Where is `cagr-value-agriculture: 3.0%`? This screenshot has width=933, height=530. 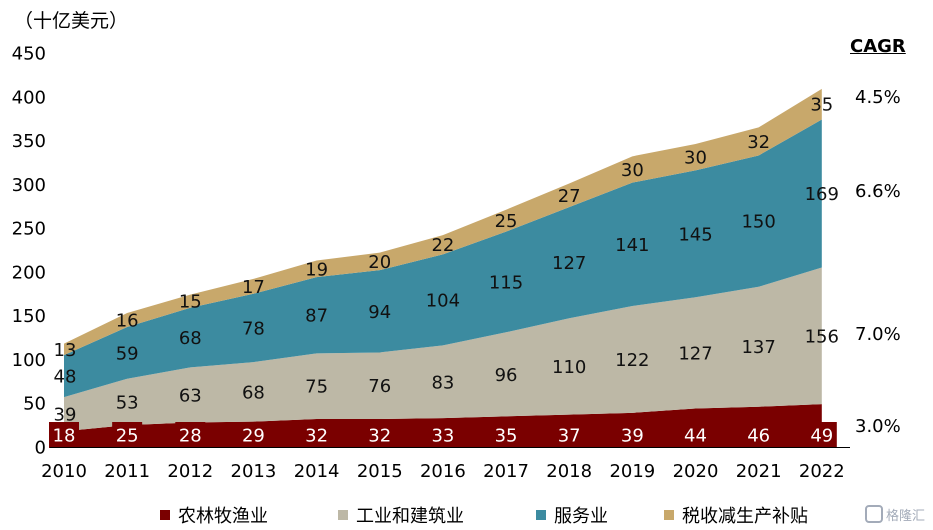 cagr-value-agriculture: 3.0% is located at coordinates (878, 426).